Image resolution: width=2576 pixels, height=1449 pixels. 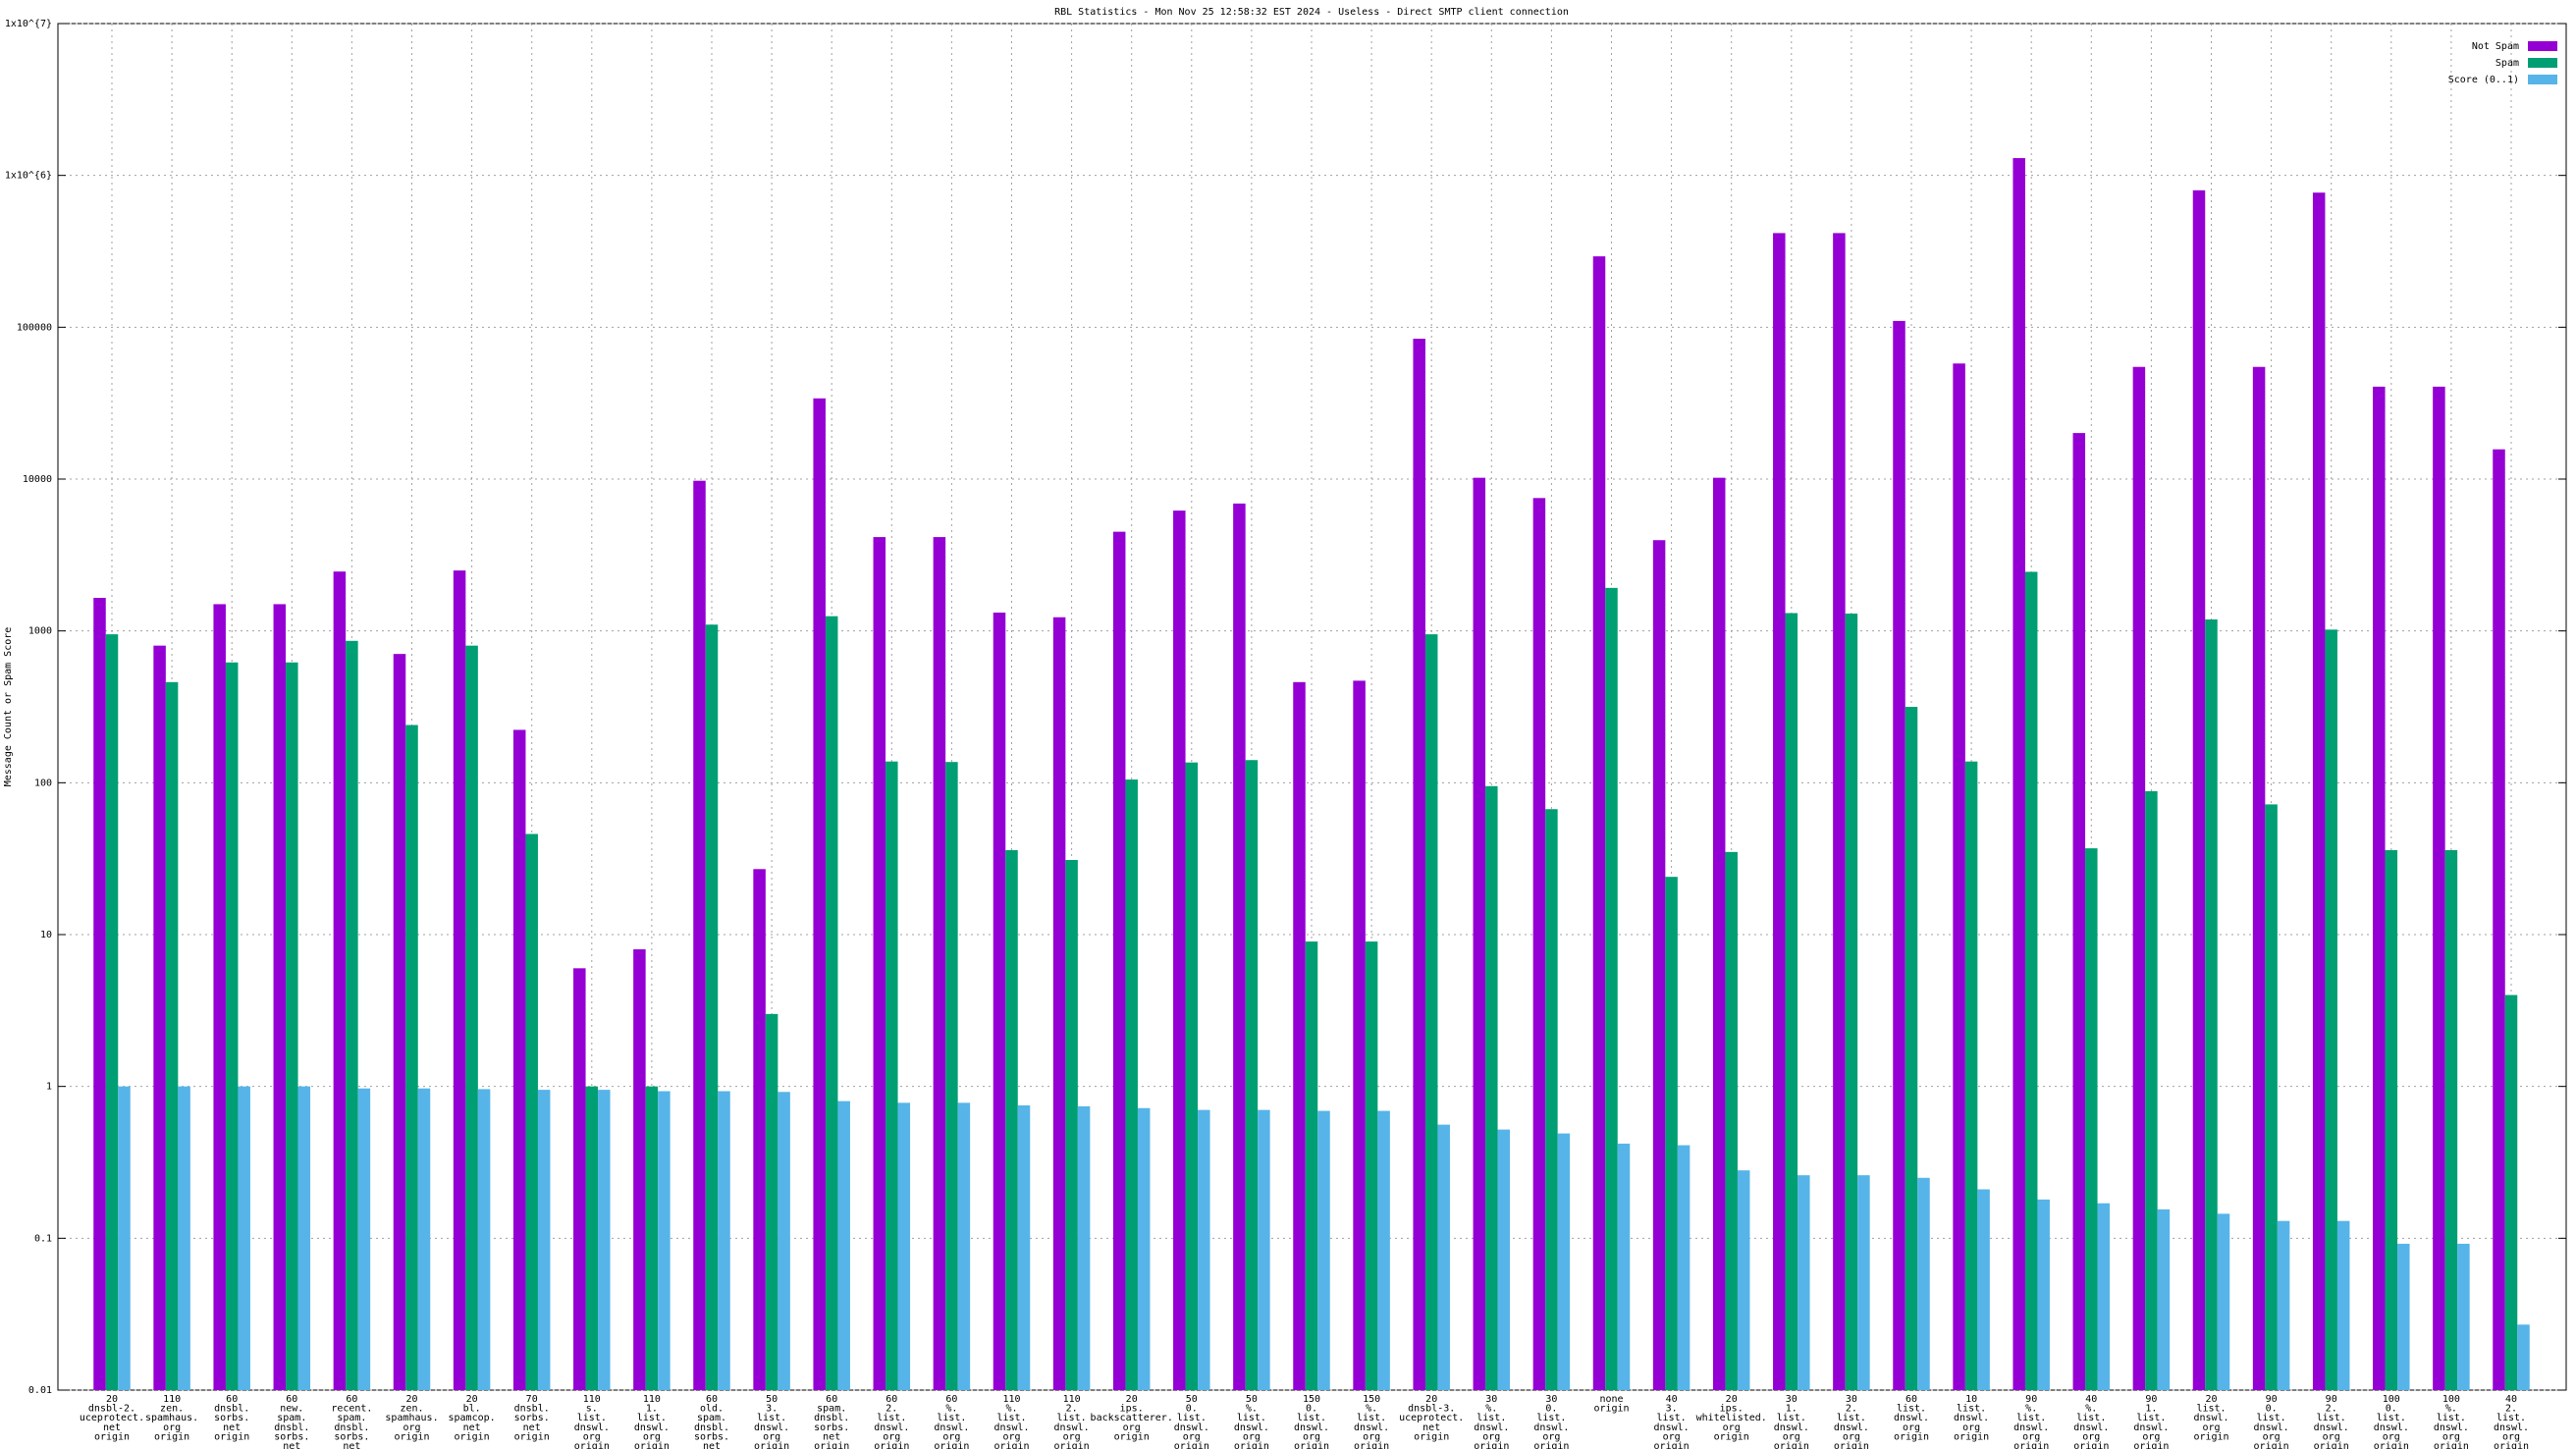 What do you see at coordinates (1611, 1404) in the screenshot?
I see `x-tick-label: none origin` at bounding box center [1611, 1404].